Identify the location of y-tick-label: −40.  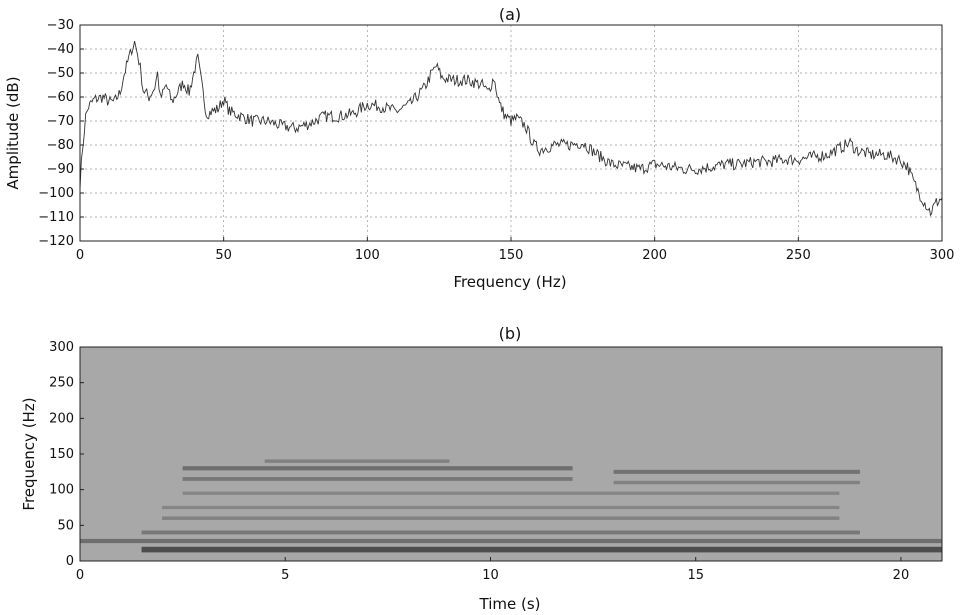
(60, 49).